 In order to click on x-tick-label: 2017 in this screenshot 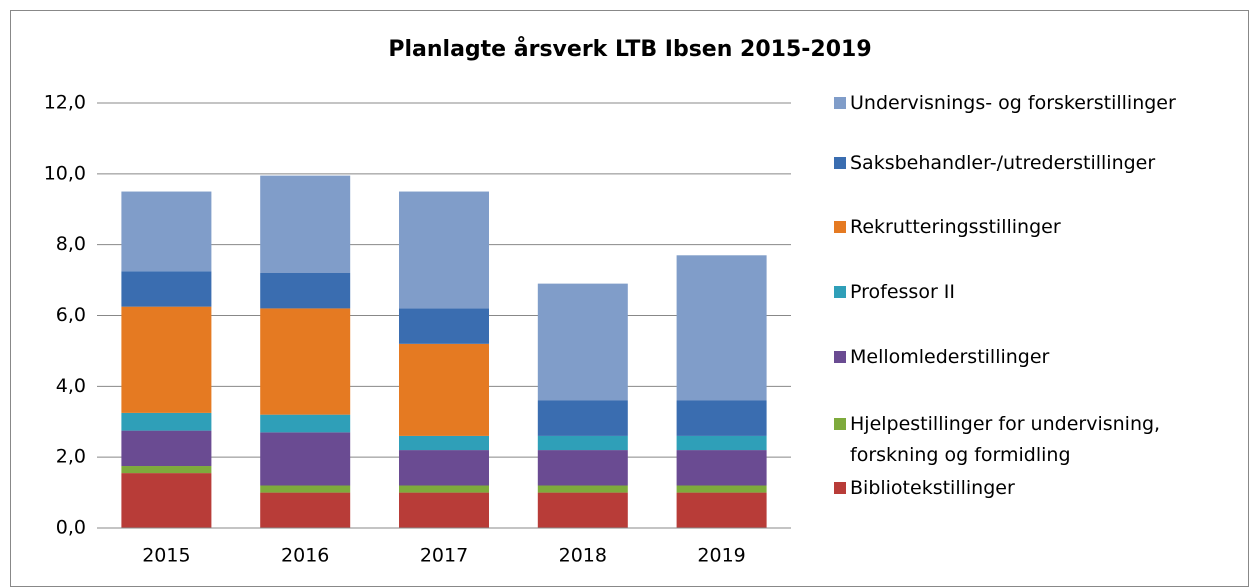, I will do `click(444, 556)`.